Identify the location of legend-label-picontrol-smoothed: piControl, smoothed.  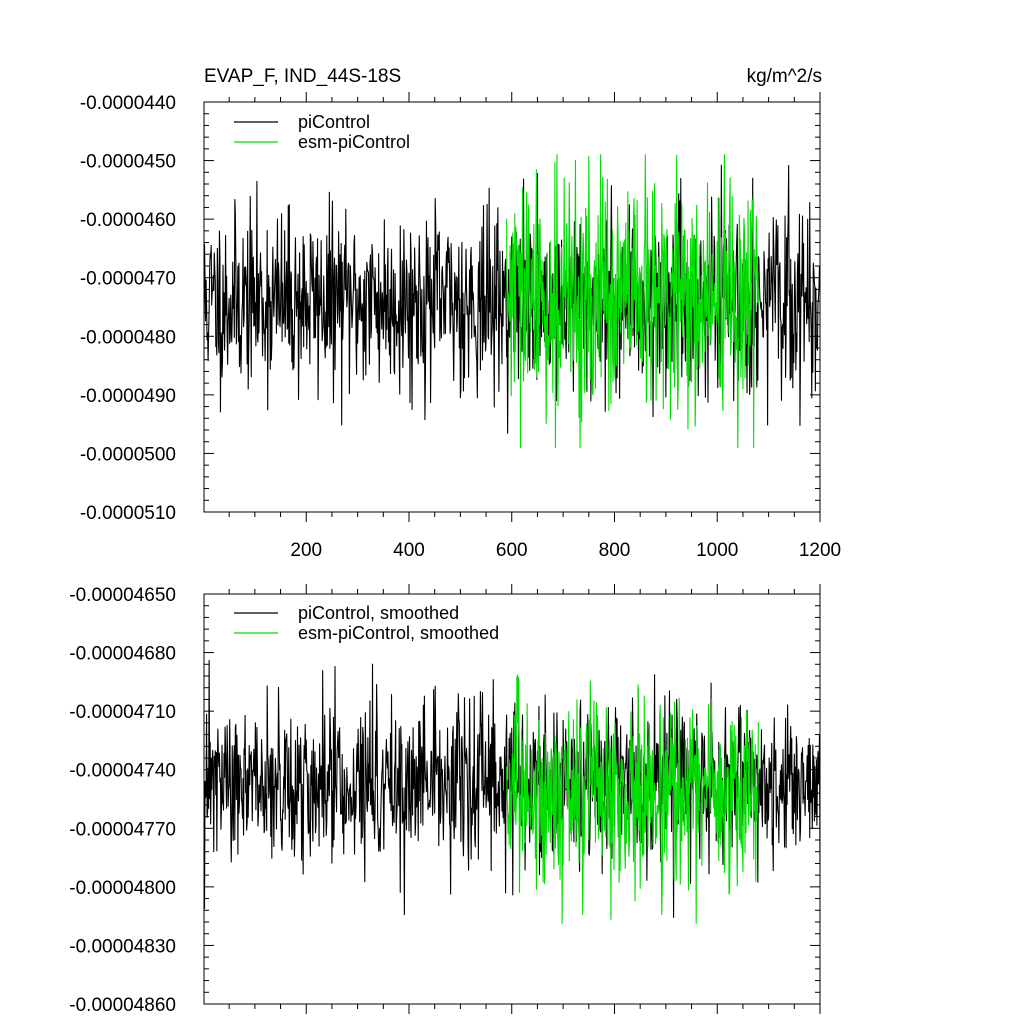
(378, 613).